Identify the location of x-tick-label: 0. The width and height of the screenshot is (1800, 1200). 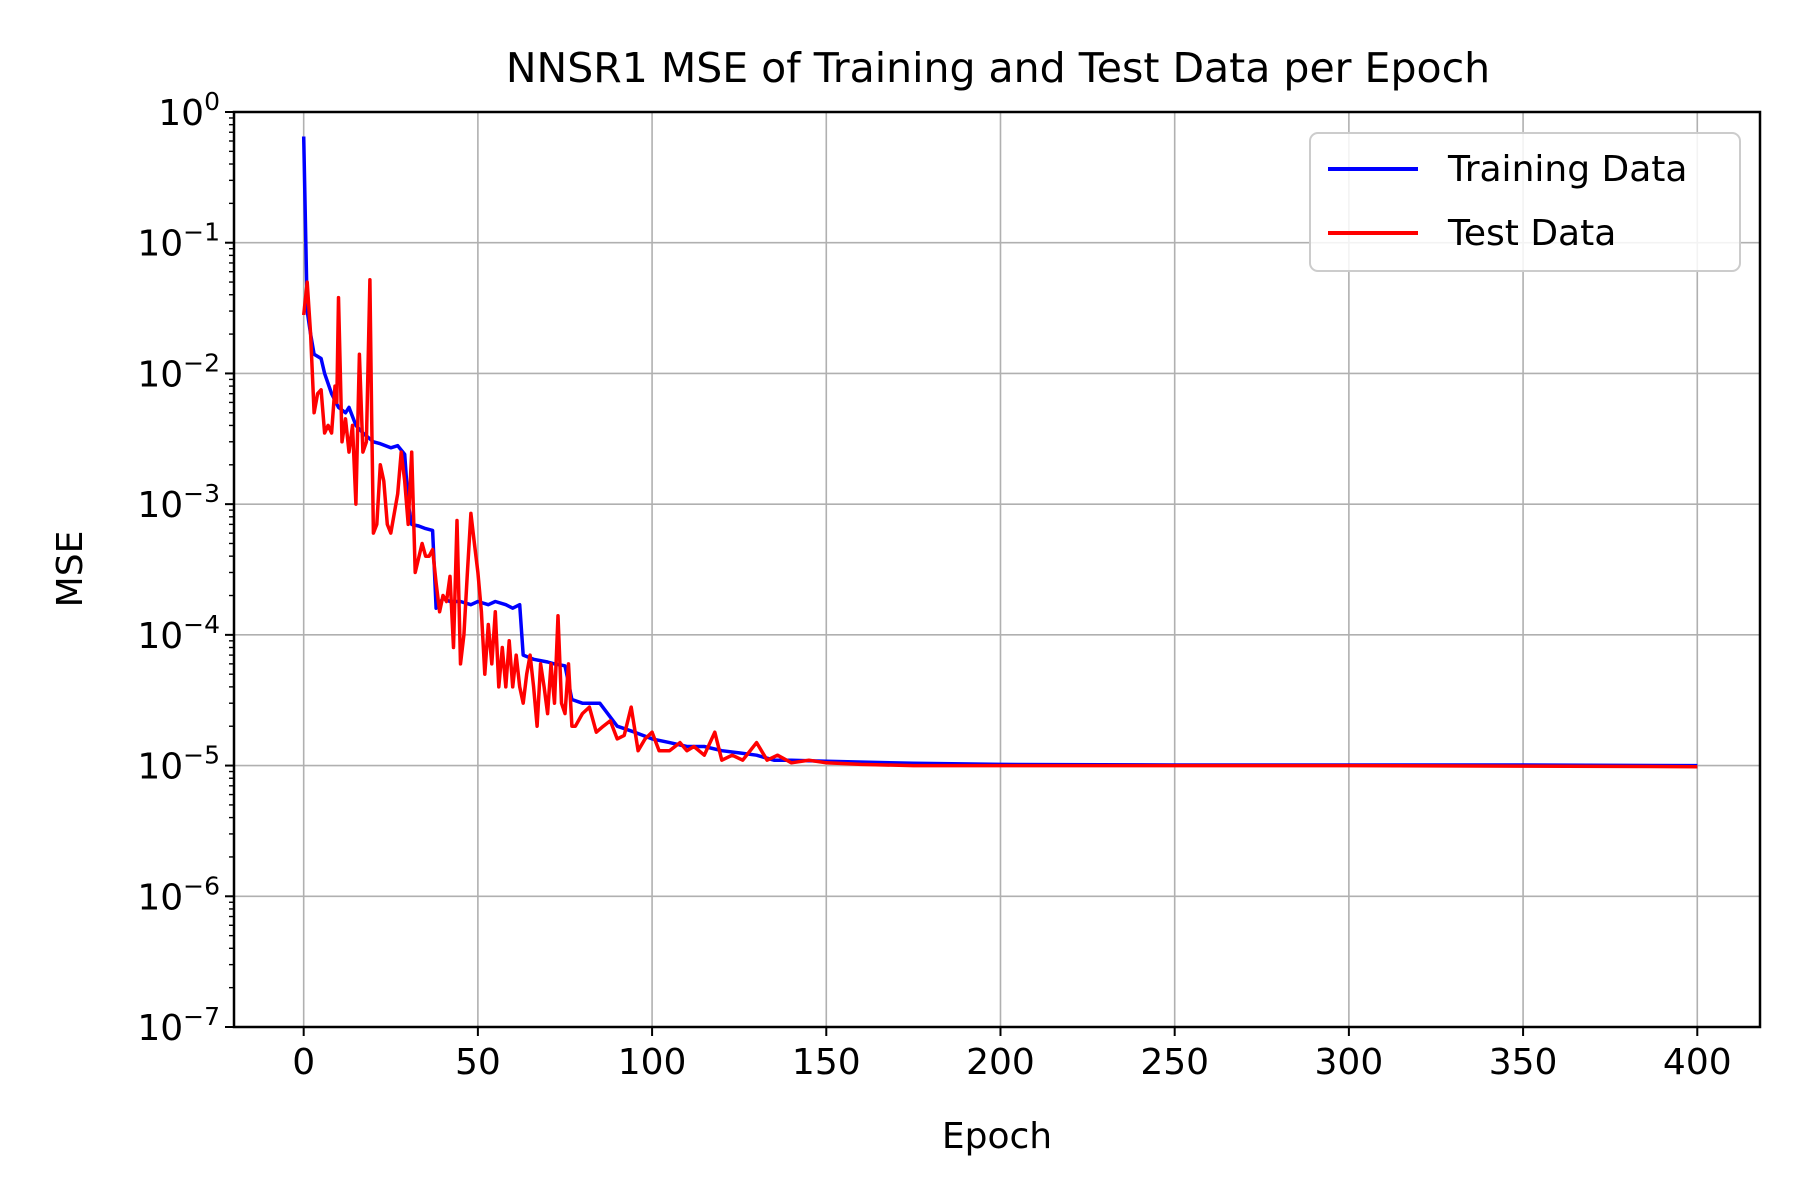
(303, 1062).